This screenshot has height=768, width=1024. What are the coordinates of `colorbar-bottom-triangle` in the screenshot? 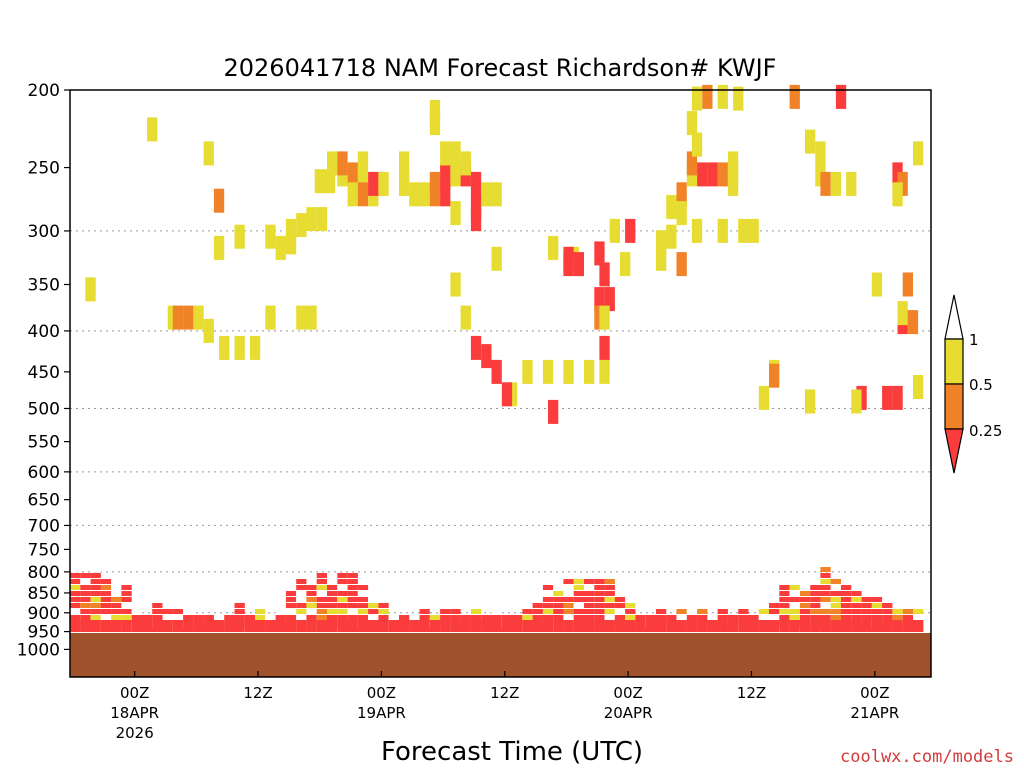 It's located at (954, 451).